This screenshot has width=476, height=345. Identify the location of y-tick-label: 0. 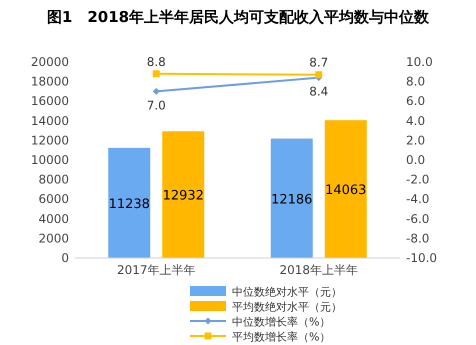
(65, 258).